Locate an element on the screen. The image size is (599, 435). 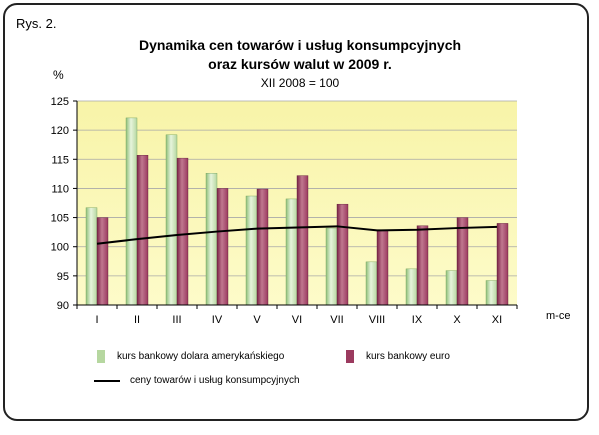
y-tick-label: 110 is located at coordinates (60, 189).